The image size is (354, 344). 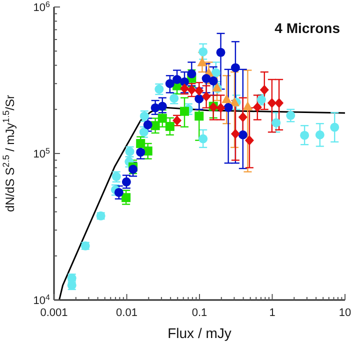 What do you see at coordinates (307, 28) in the screenshot?
I see `annotation: 4 Microns` at bounding box center [307, 28].